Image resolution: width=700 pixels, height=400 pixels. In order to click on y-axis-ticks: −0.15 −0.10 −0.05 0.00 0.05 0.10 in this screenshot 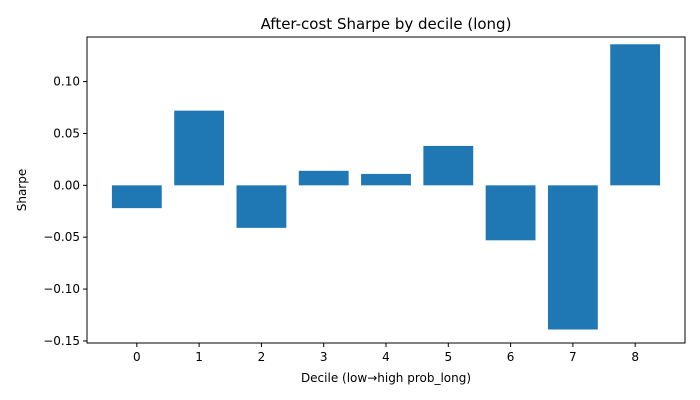, I will do `click(65, 211)`.